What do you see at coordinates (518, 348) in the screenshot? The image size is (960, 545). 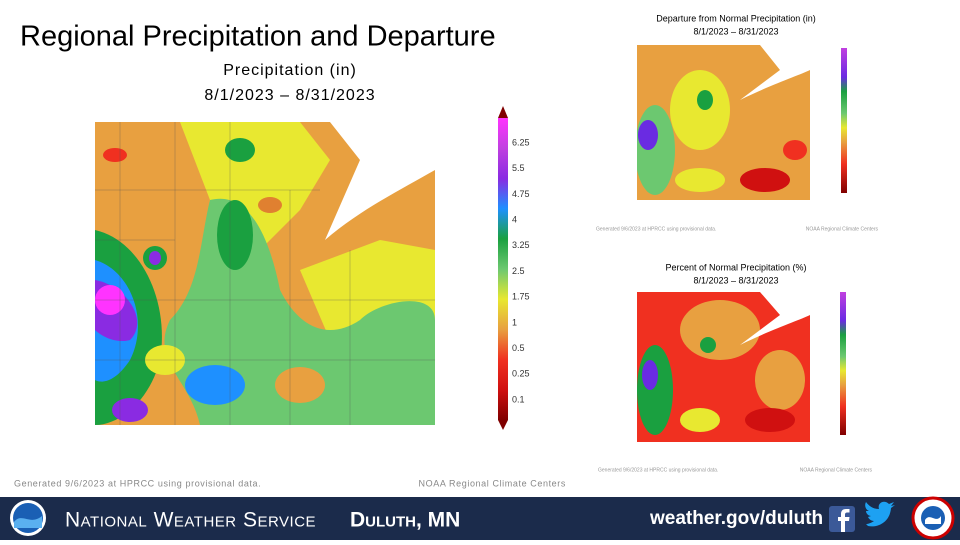 I see `legend-label: 0.5` at bounding box center [518, 348].